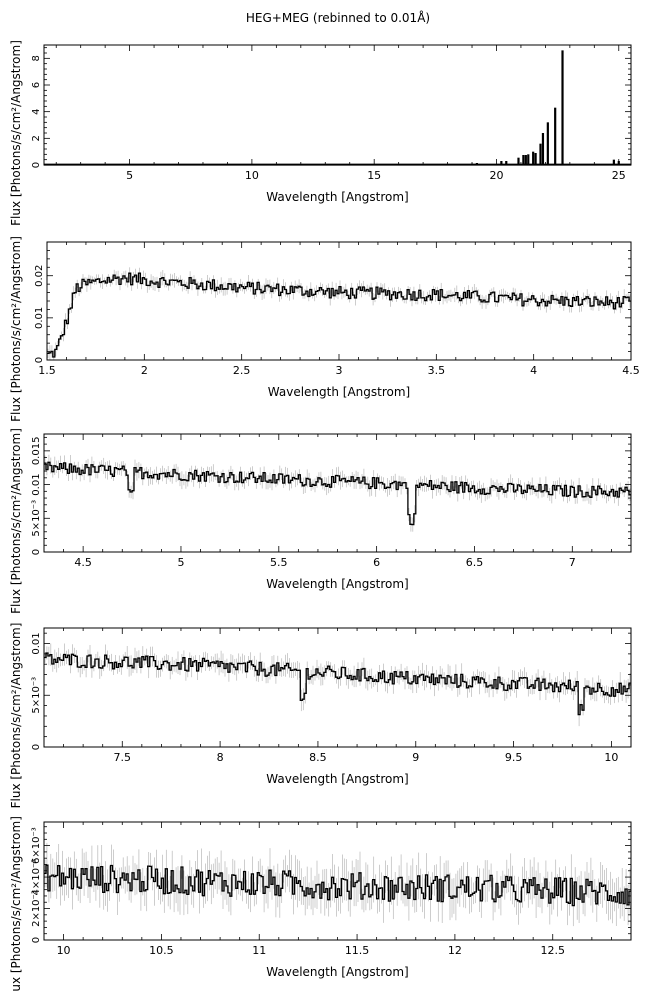  I want to click on x-tick-label: 1.5, so click(47, 370).